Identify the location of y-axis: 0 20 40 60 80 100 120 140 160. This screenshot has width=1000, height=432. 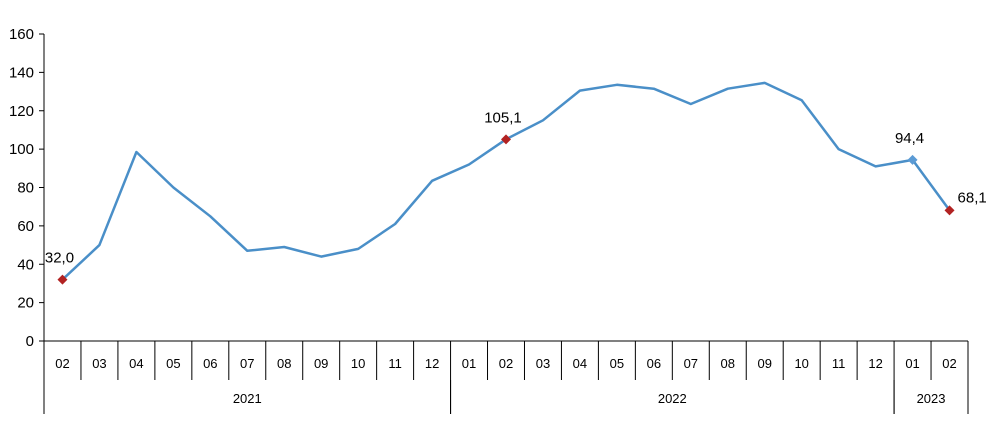
(27, 188).